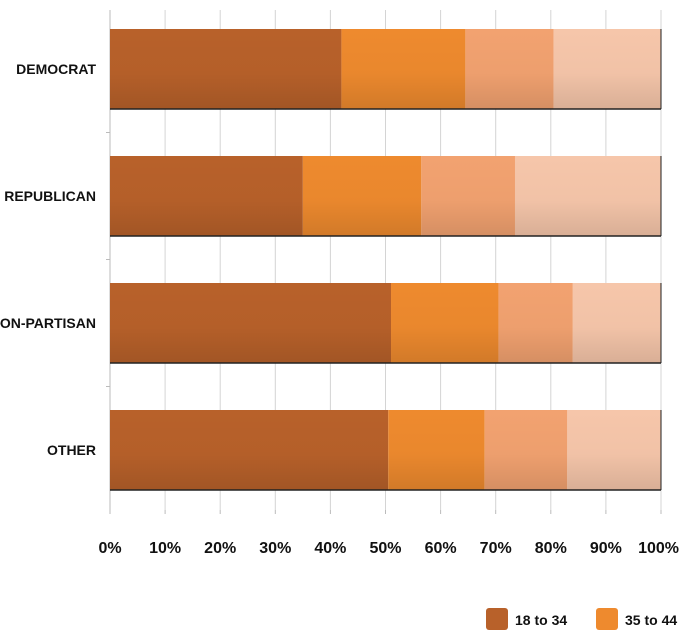  I want to click on legend-label: 18 to 34, so click(541, 620).